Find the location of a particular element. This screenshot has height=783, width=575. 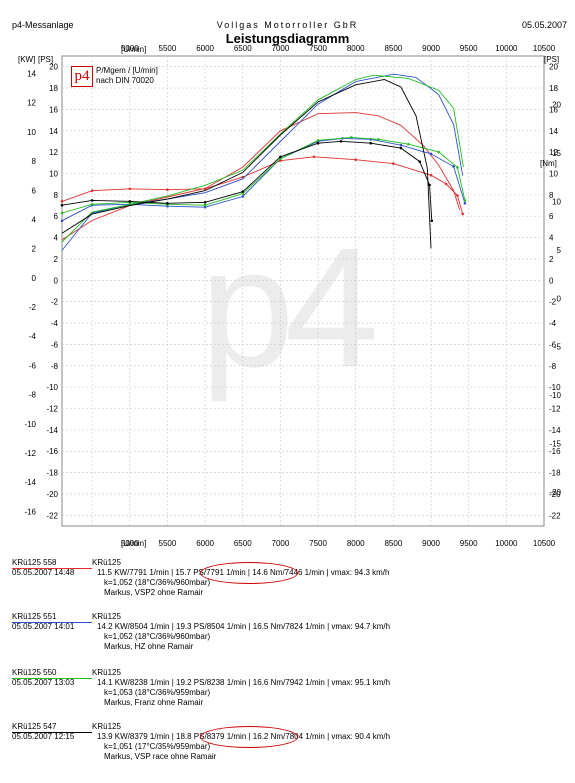

legend-date: 05.05.2007 14:48 is located at coordinates (43, 572).